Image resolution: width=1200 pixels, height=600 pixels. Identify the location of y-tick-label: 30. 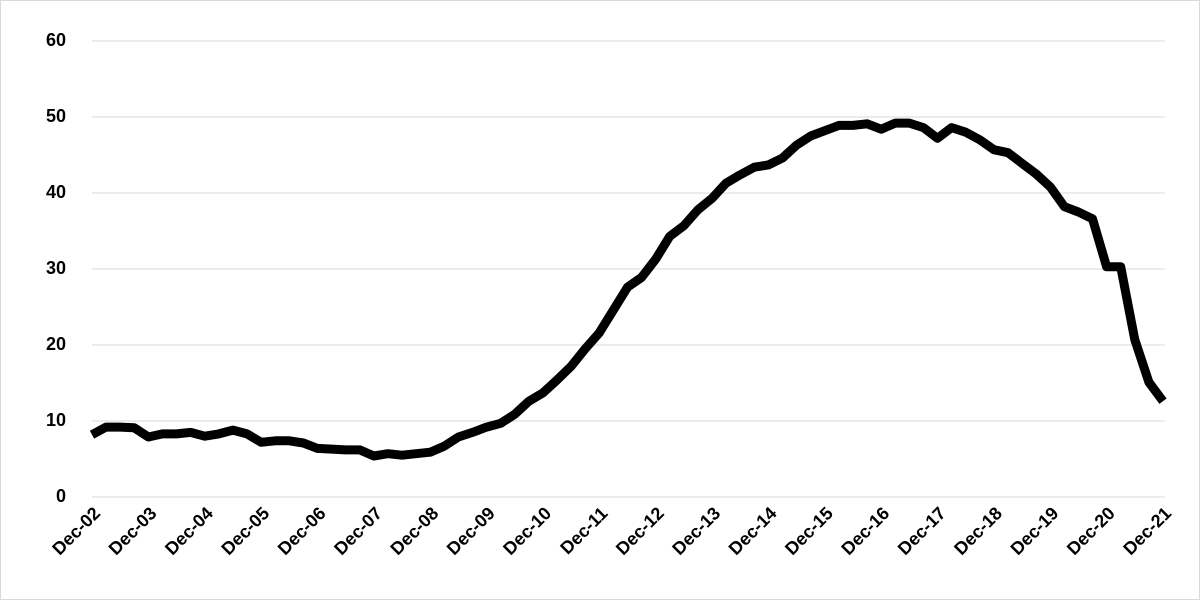
(56, 268).